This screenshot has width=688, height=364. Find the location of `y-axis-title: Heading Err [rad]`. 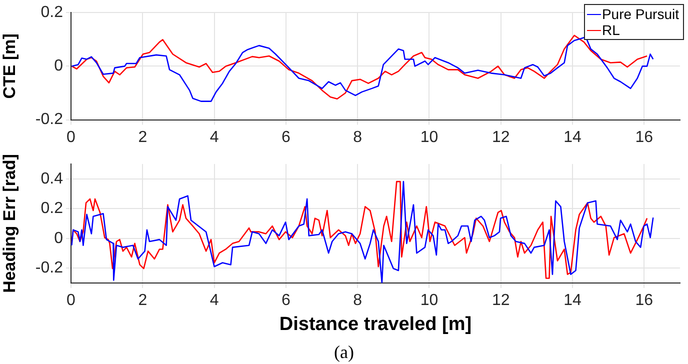

y-axis-title: Heading Err [rad] is located at coordinates (9, 223).